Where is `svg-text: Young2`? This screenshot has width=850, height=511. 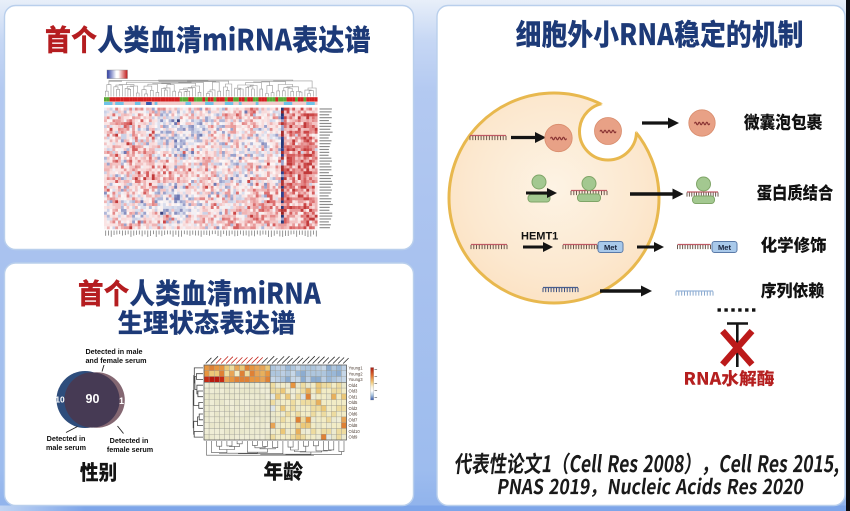
svg-text: Young2 is located at coordinates (356, 373).